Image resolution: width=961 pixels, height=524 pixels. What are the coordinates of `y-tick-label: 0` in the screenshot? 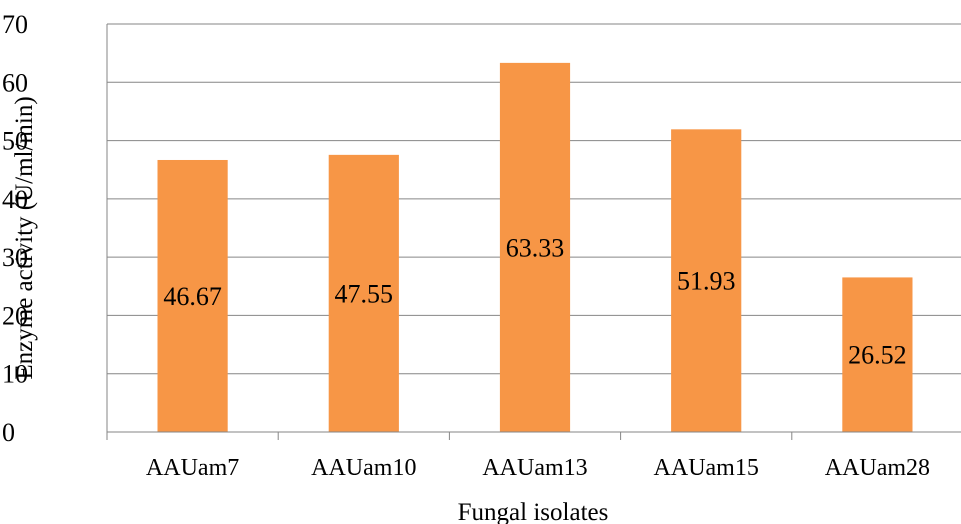 It's located at (8, 432).